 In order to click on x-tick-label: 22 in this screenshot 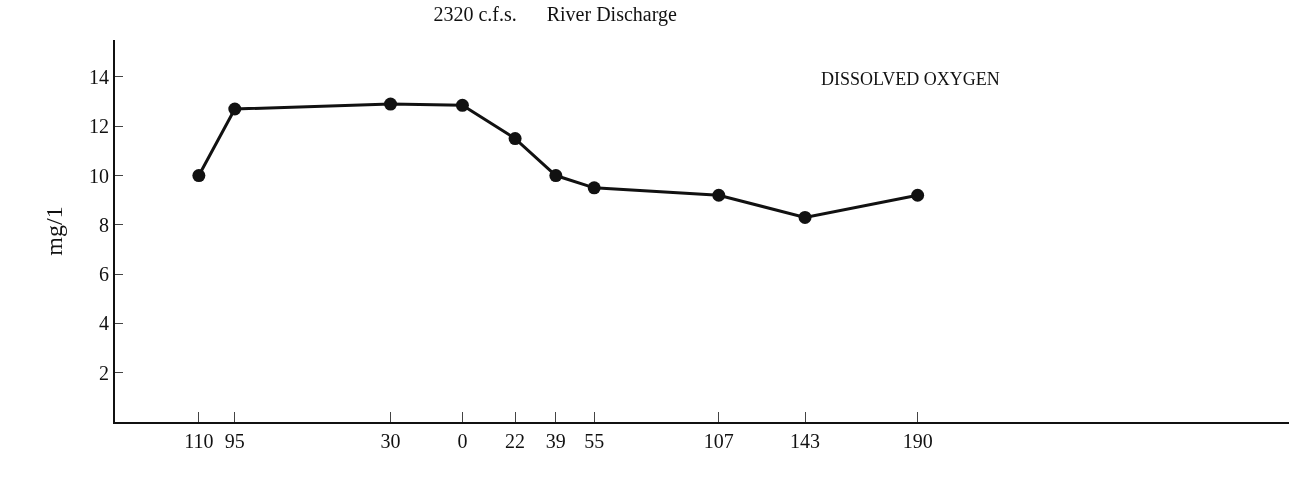, I will do `click(515, 441)`.